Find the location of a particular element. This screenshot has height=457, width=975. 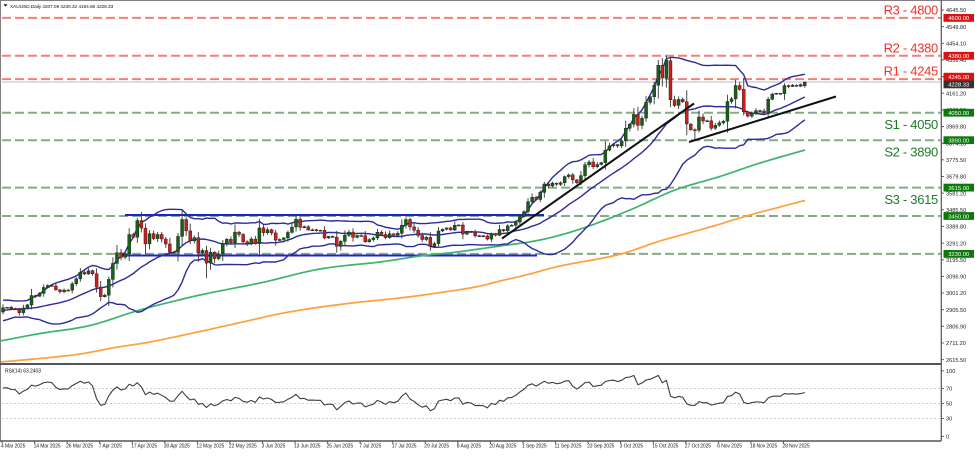

svg-text: S3 - 3615 is located at coordinates (911, 199).